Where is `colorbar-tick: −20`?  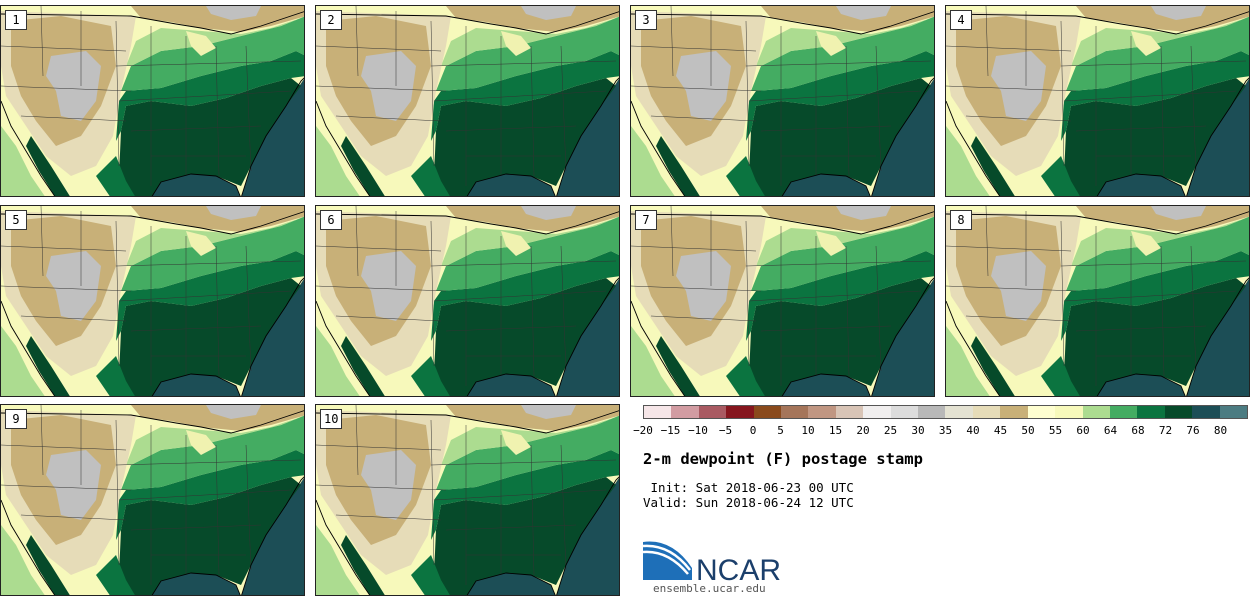
colorbar-tick: −20 is located at coordinates (643, 430).